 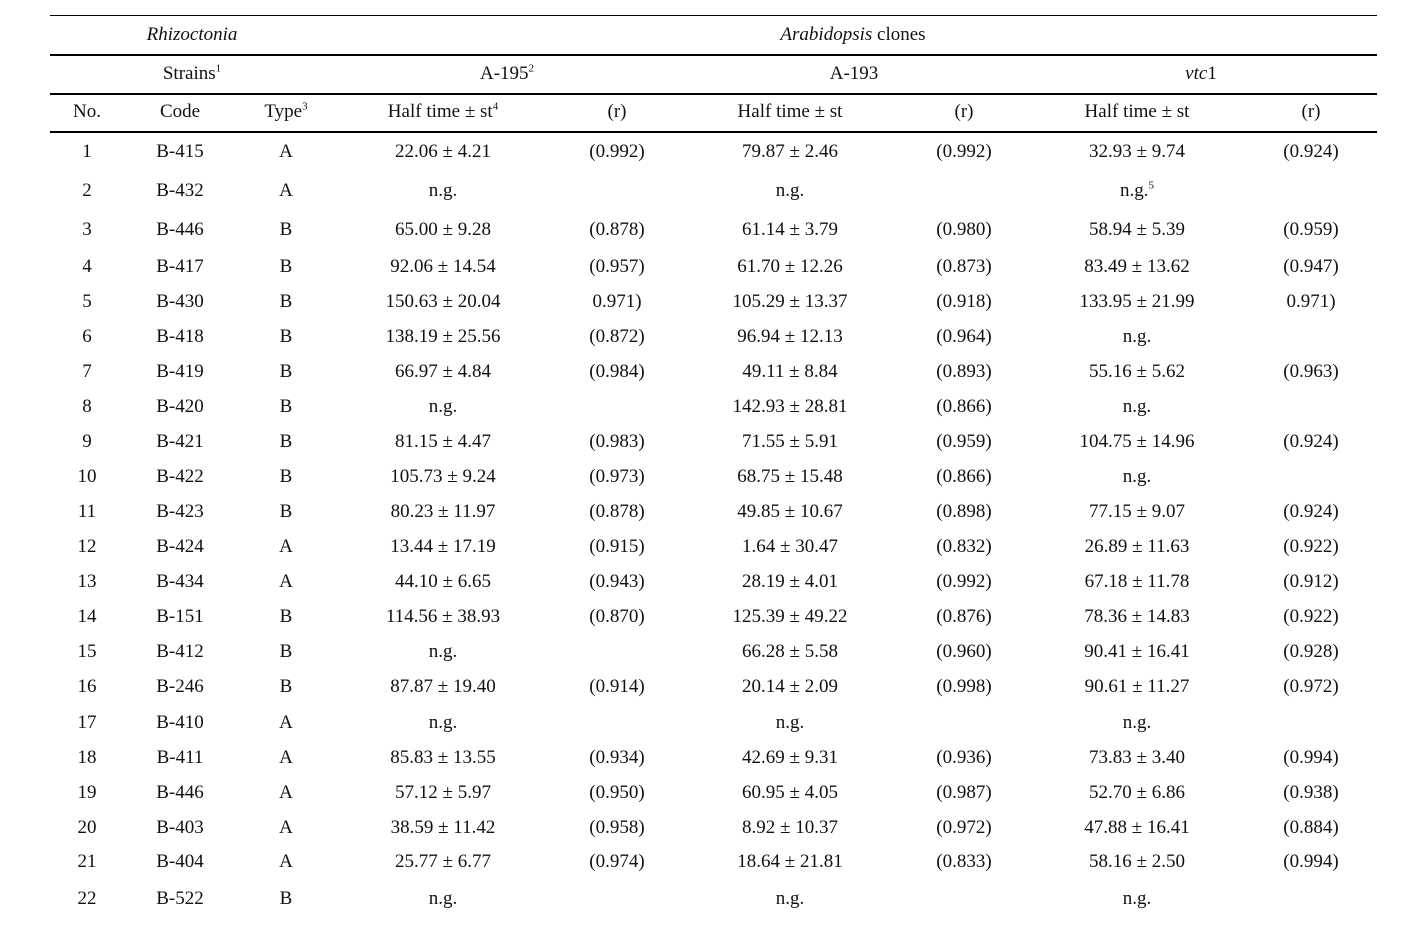 What do you see at coordinates (790, 476) in the screenshot?
I see `cell-half-time-a193: 68.75 ± 15.48` at bounding box center [790, 476].